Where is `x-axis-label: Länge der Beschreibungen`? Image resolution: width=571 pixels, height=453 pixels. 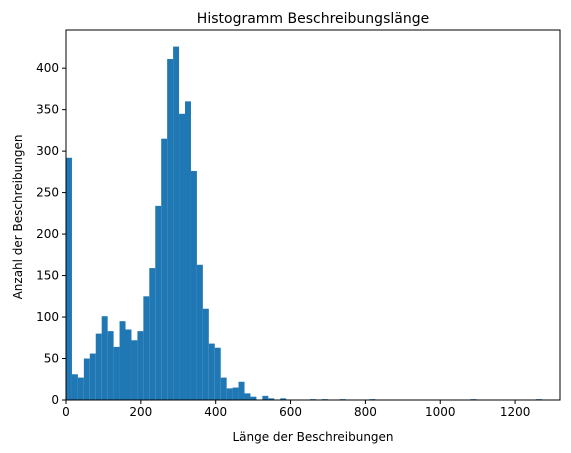 x-axis-label: Länge der Beschreibungen is located at coordinates (312, 437).